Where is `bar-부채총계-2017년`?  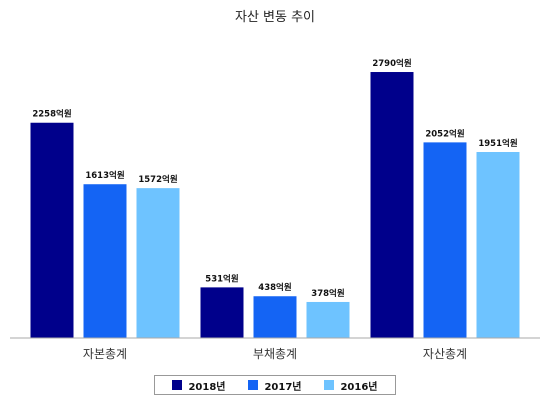
bar-부채총계-2017년 is located at coordinates (275, 317).